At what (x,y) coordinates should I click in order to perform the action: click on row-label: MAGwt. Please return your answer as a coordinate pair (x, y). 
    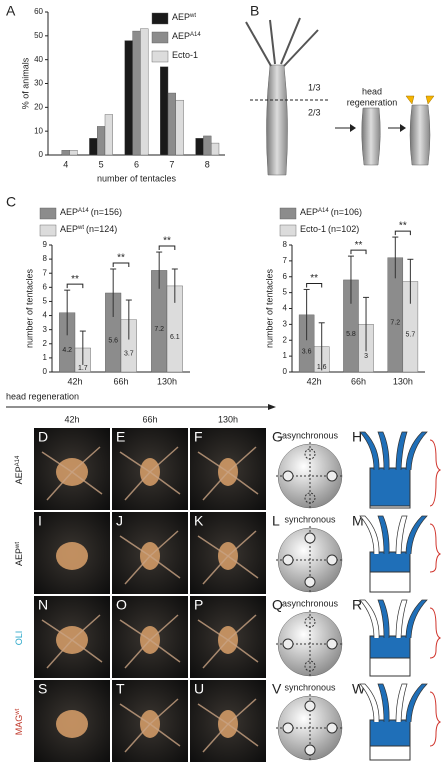
    Looking at the image, I should click on (19, 721).